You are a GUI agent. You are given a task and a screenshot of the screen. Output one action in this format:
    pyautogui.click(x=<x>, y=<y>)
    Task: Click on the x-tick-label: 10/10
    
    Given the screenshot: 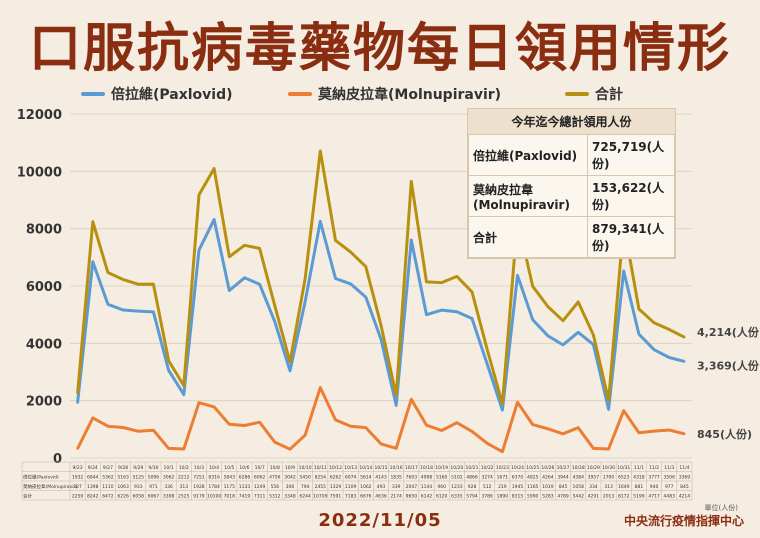 What is the action you would take?
    pyautogui.click(x=305, y=468)
    